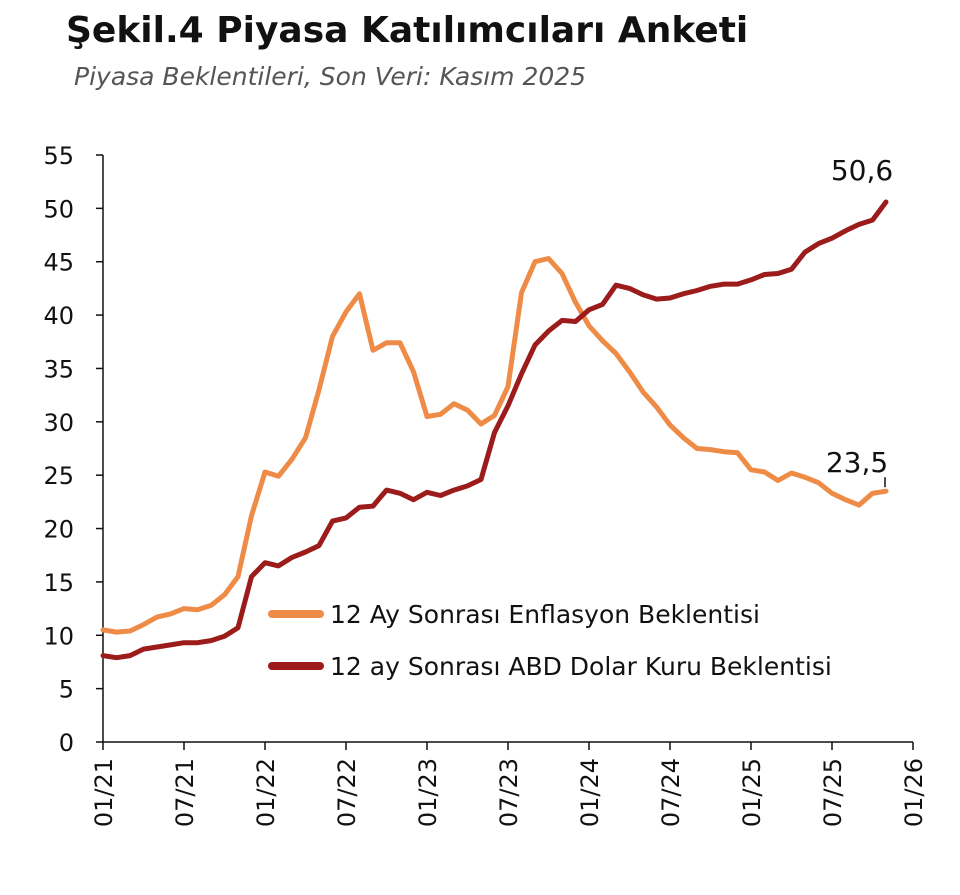 This screenshot has height=895, width=960. I want to click on y-tick-label: 40, so click(58, 316).